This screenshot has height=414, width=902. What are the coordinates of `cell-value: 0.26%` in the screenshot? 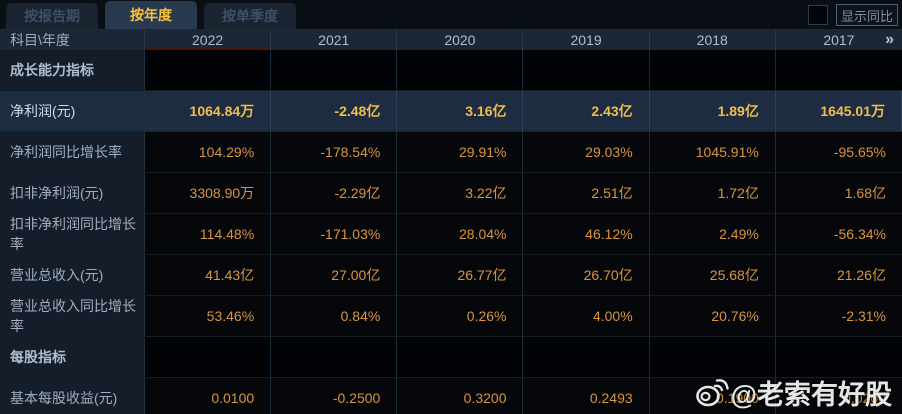 It's located at (460, 316).